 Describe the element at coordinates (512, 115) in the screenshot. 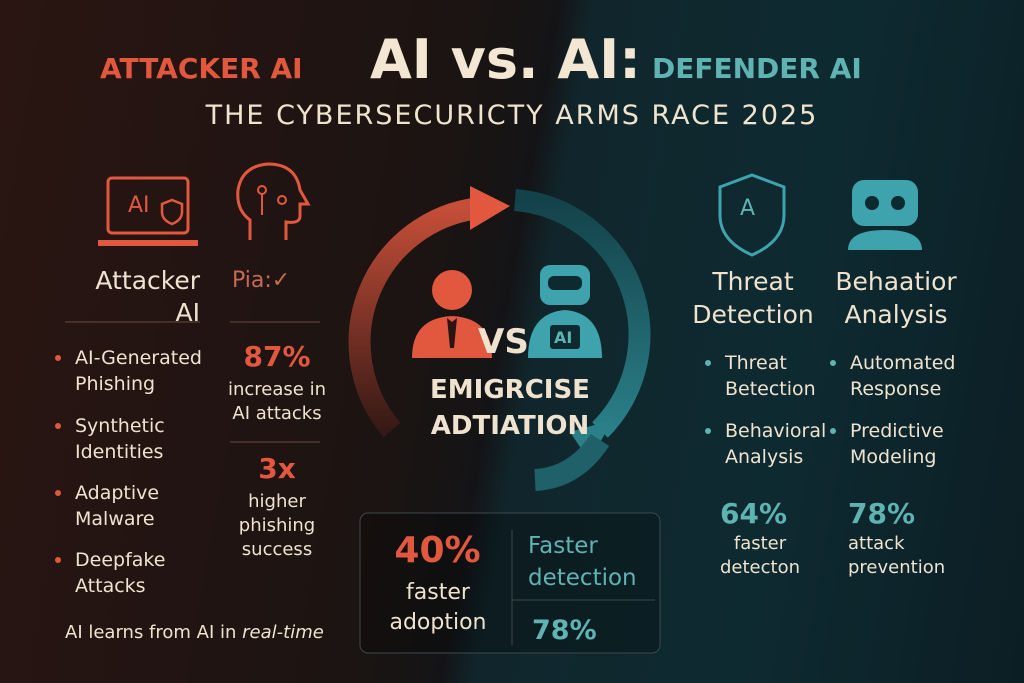

I see `subtitle: THE CYBERSECURICTY ARMS RACE 2025` at that location.